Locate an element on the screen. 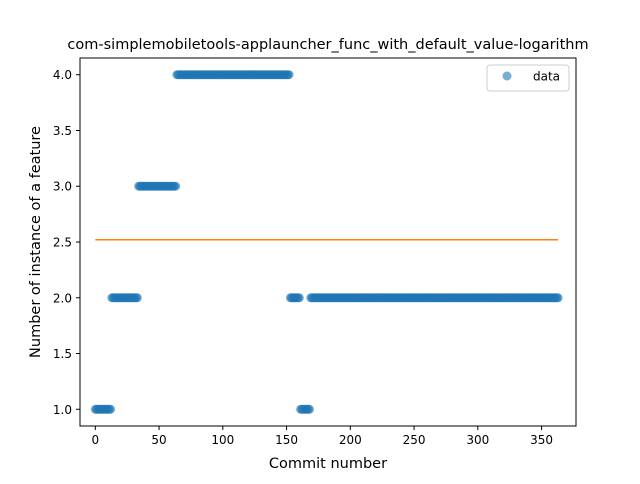  y-tick-label: 1.0 is located at coordinates (62, 410).